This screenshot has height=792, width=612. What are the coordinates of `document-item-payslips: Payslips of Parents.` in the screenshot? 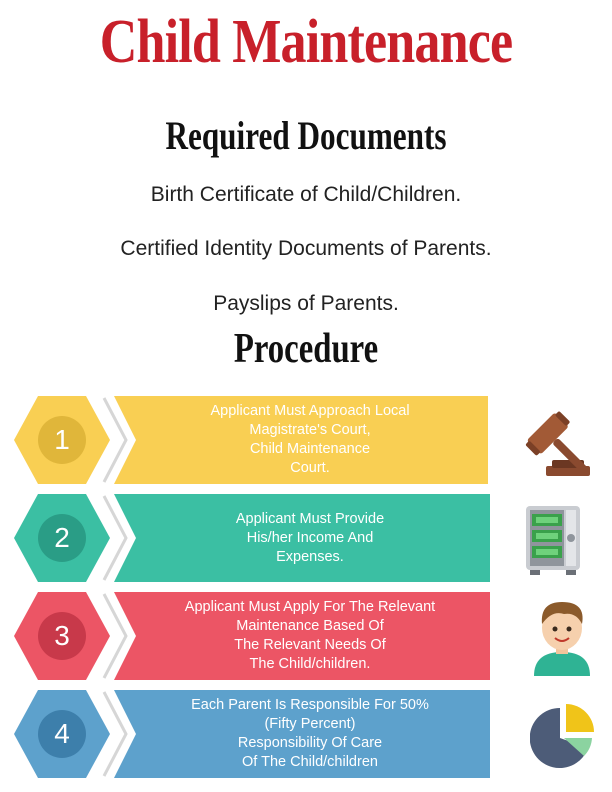 It's located at (306, 303).